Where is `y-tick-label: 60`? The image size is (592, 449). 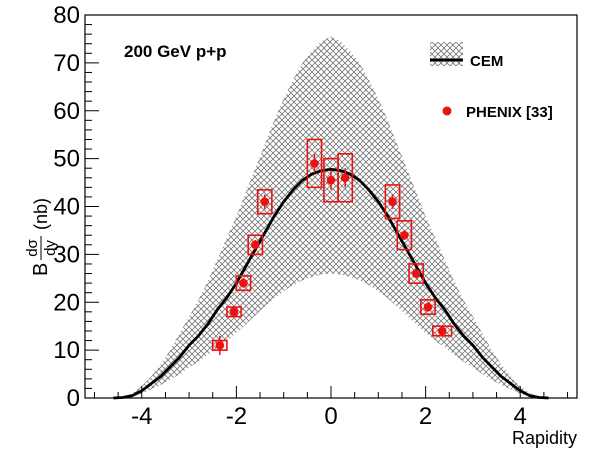
y-tick-label: 60 is located at coordinates (66, 111).